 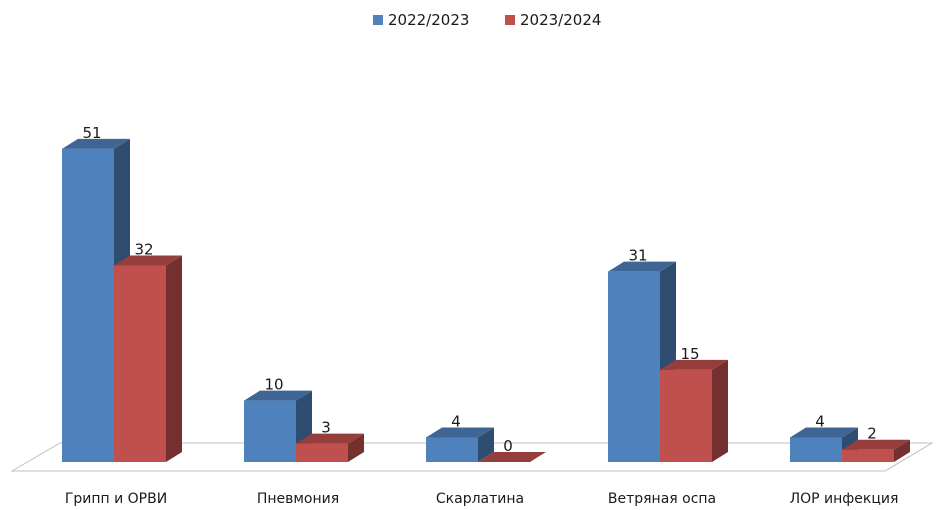 I want to click on legend-label-2: 2023/2024, so click(x=560, y=20).